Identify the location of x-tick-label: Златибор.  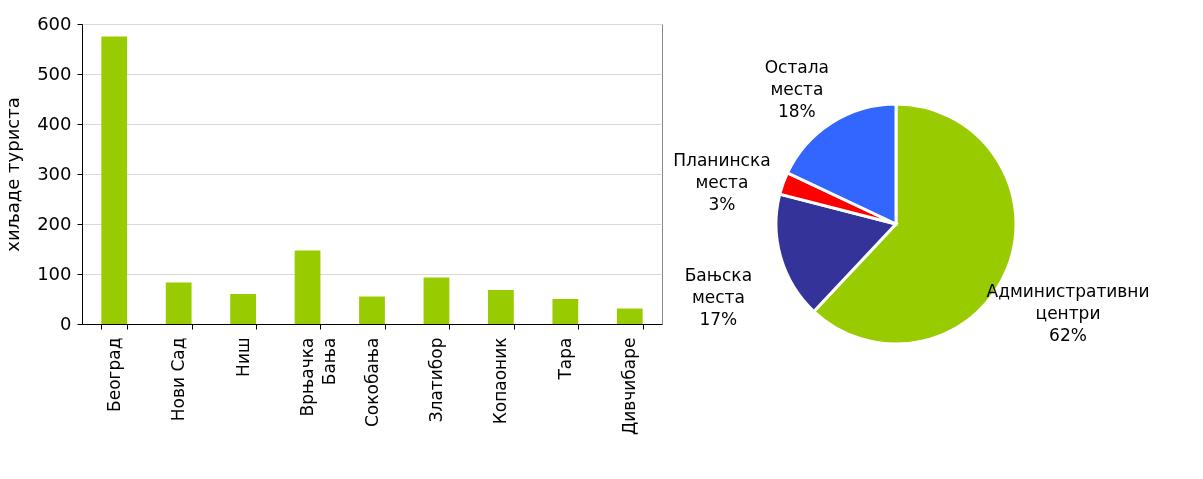
(435, 380).